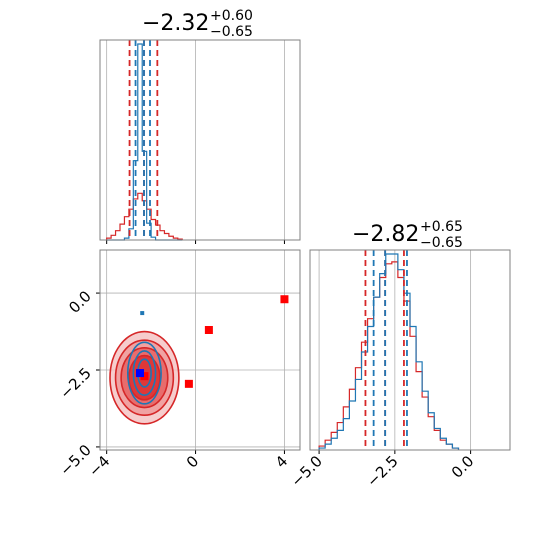 This screenshot has height=550, width=550. I want to click on title-param1-median: −2.32, so click(175, 23).